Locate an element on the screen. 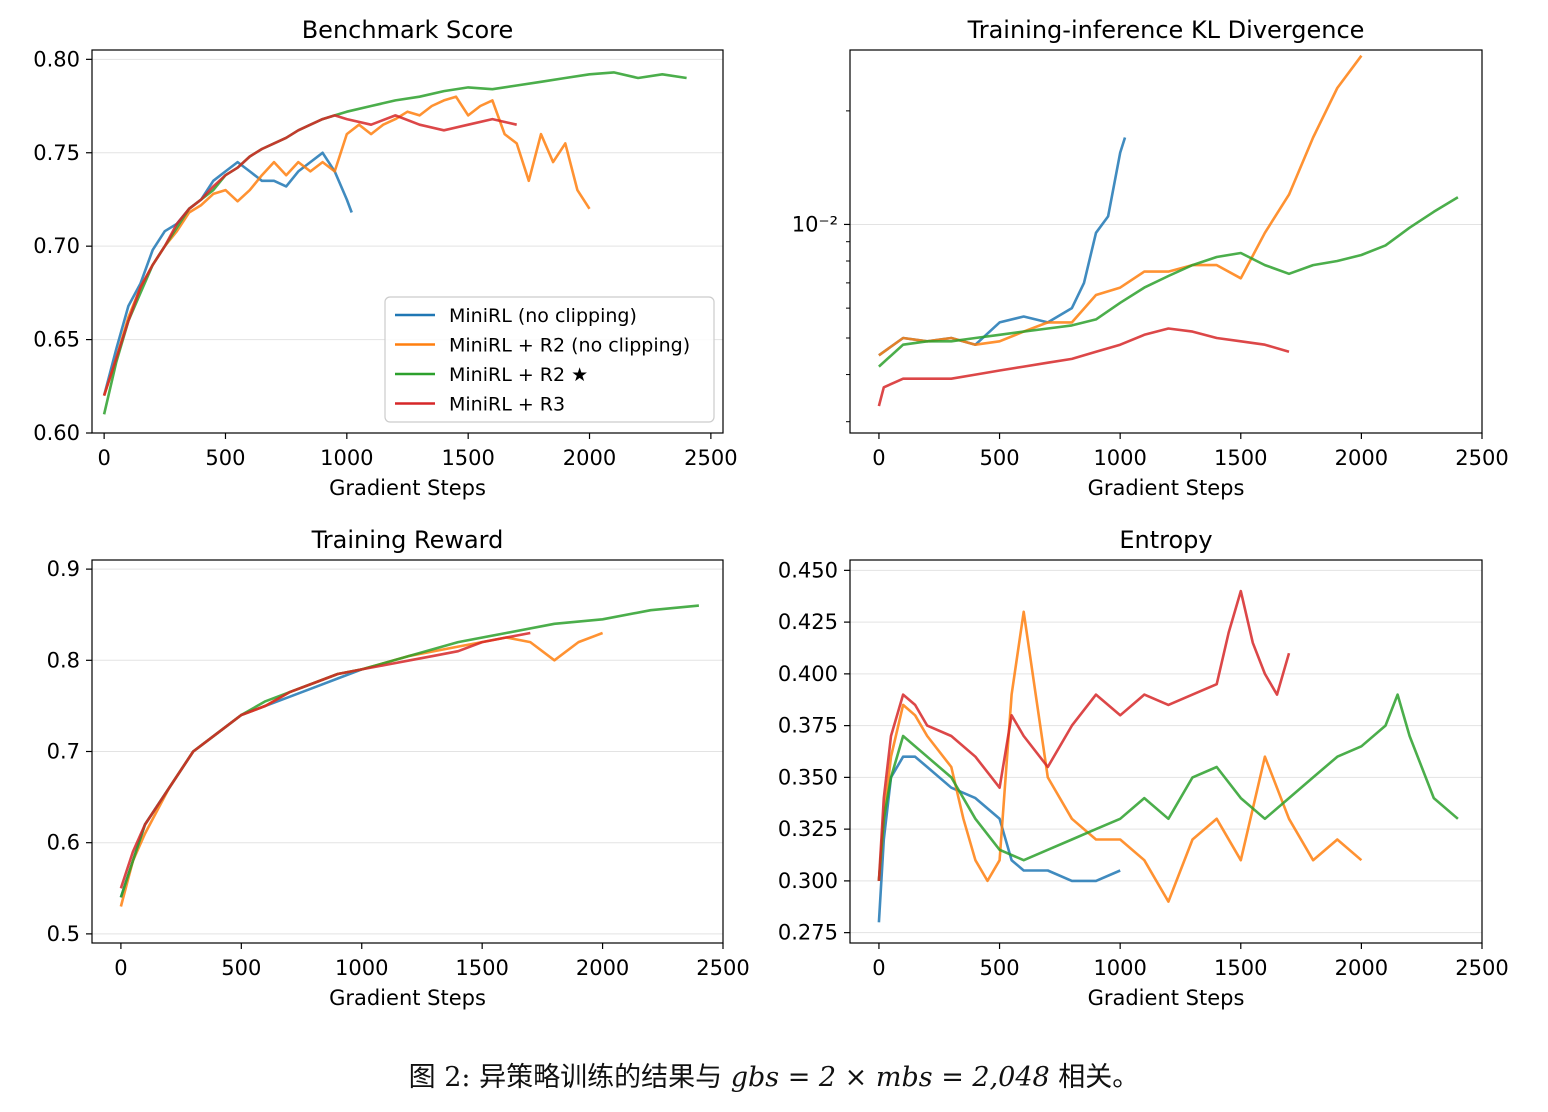 This screenshot has height=1112, width=1548. chart-title: Benchmark Score is located at coordinates (408, 30).